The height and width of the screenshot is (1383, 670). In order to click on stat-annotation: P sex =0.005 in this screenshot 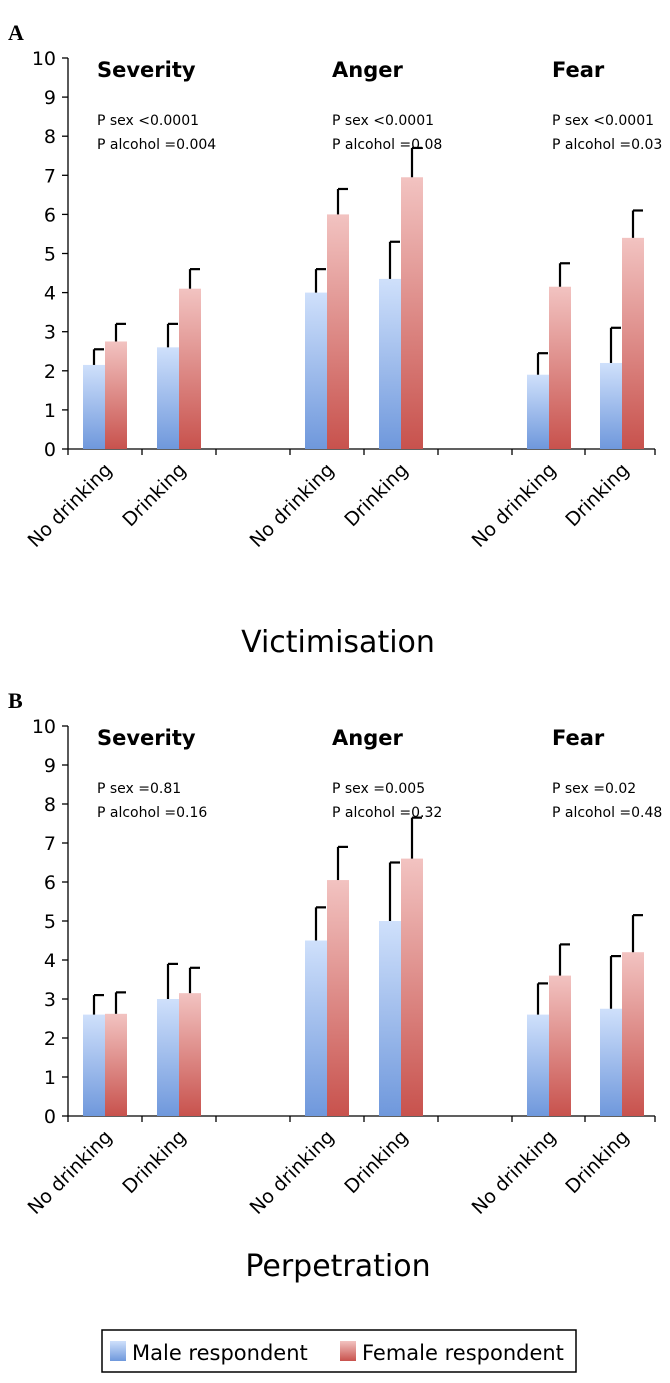, I will do `click(378, 789)`.